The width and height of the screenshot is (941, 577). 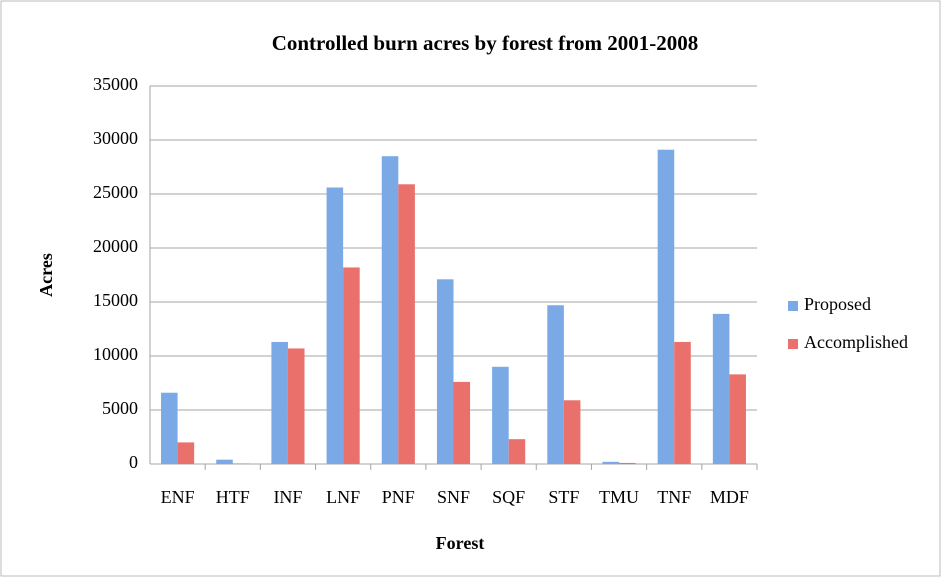 I want to click on y-tick-label: 30000, so click(x=115, y=138).